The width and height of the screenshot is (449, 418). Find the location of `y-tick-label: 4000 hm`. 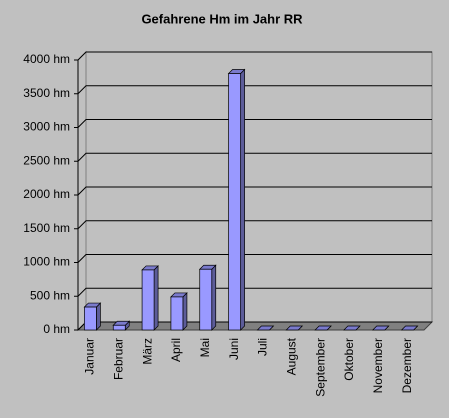

y-tick-label: 4000 hm is located at coordinates (46, 59).